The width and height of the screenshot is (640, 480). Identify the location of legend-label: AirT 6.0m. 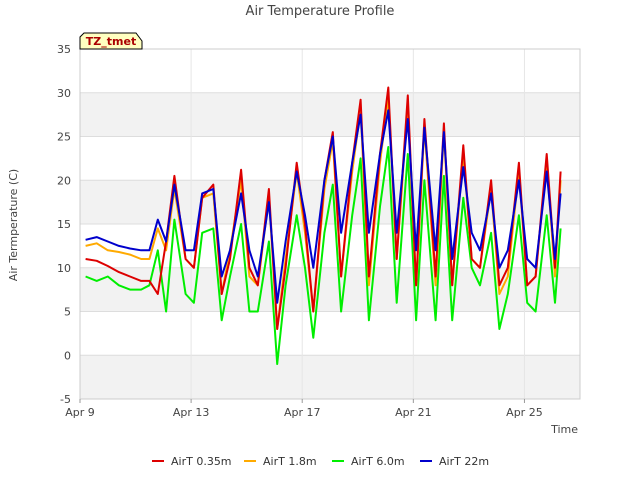
(378, 461).